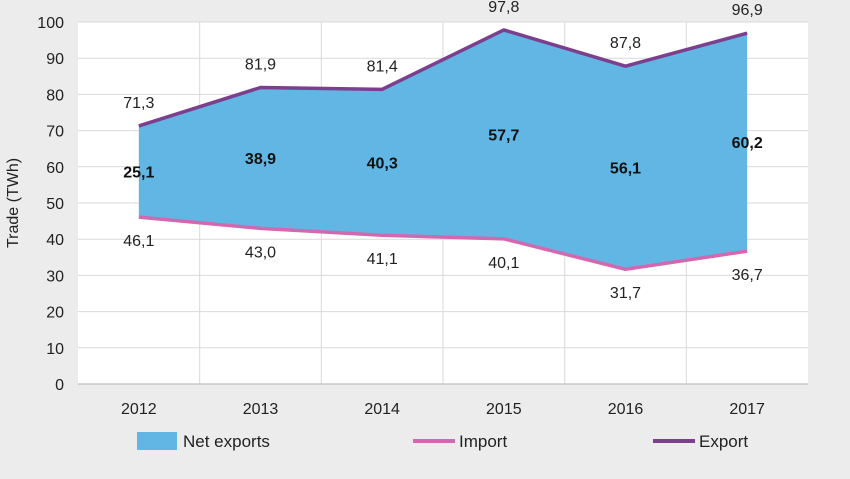 Image resolution: width=850 pixels, height=479 pixels. I want to click on import-data-label: 36,7, so click(747, 275).